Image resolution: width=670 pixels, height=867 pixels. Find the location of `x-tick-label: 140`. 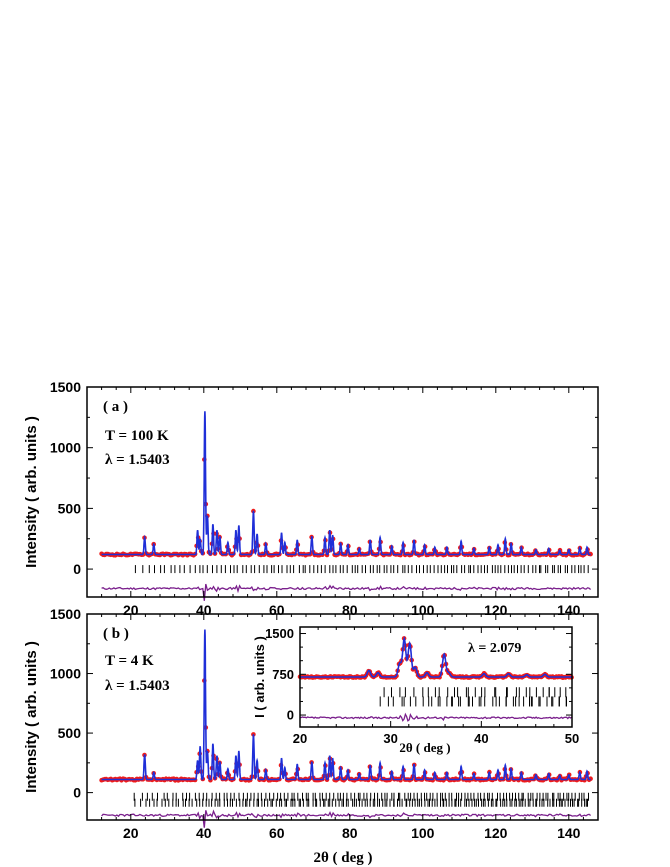

x-tick-label: 140 is located at coordinates (569, 833).